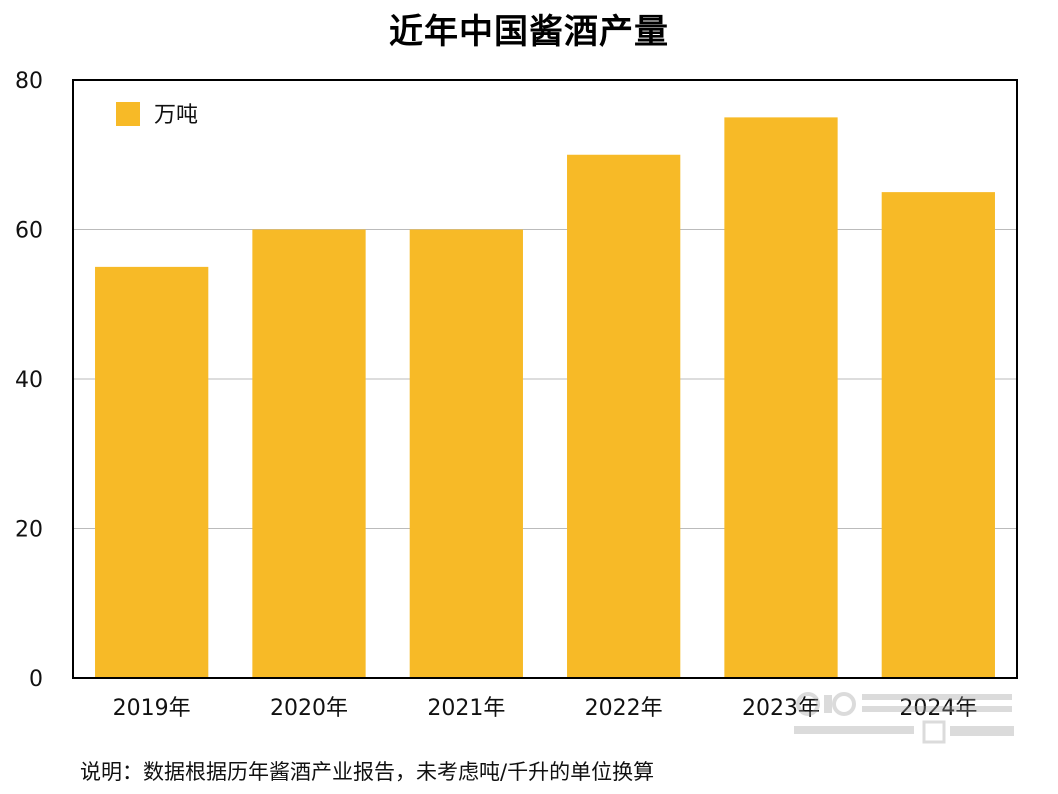 This screenshot has height=794, width=1058. Describe the element at coordinates (624, 708) in the screenshot. I see `x-tick-label: 2022年` at that location.